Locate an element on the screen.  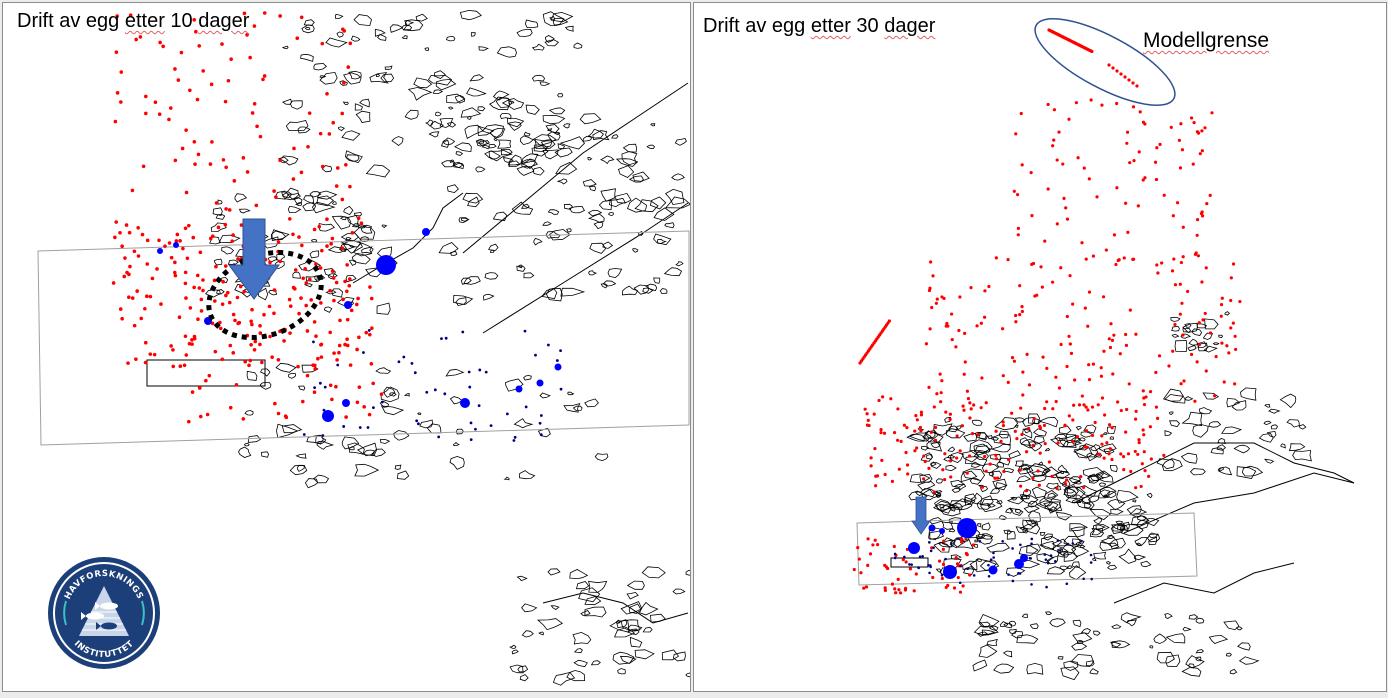
panel-title-10-days: Drift av egg etter 10 dager is located at coordinates (133, 21).